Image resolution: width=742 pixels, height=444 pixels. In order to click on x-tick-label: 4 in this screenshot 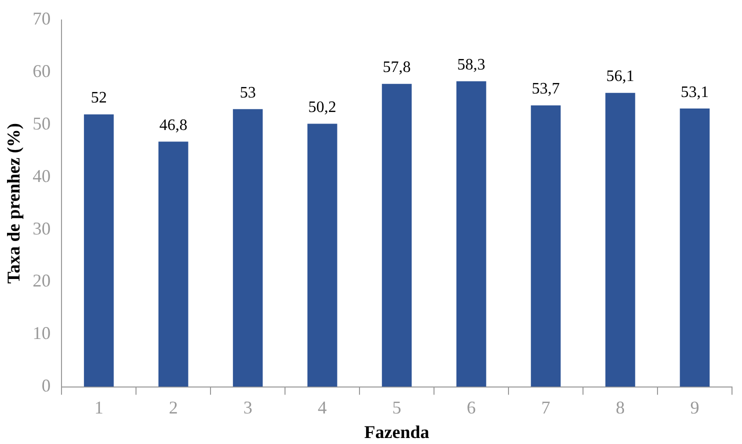, I will do `click(322, 407)`.